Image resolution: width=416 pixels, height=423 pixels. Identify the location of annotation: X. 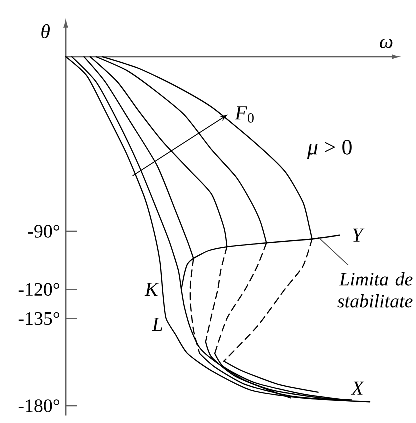
(358, 388).